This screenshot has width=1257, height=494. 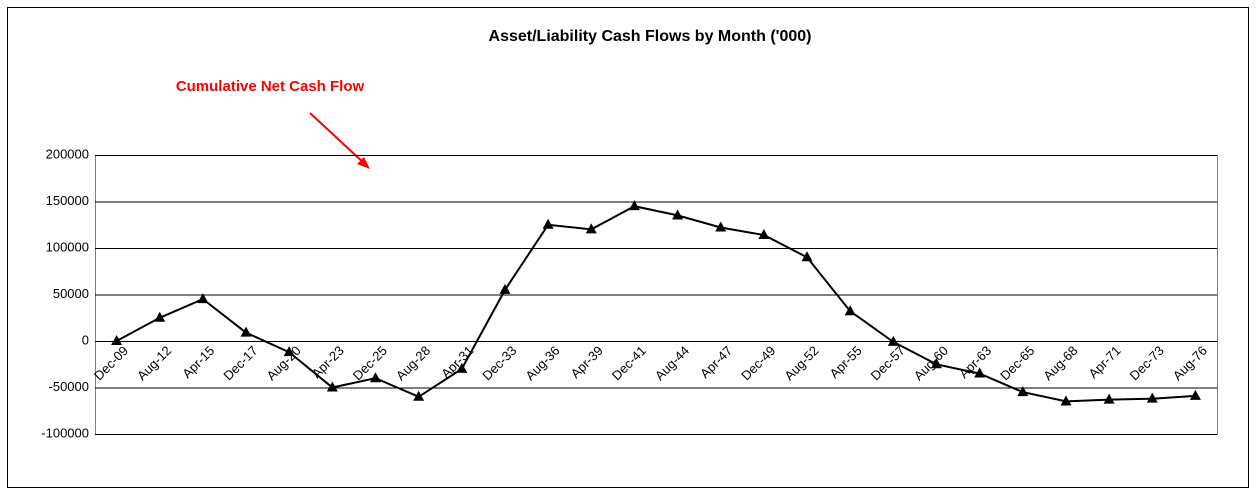 I want to click on y-tick-label: 50000, so click(x=71, y=293).